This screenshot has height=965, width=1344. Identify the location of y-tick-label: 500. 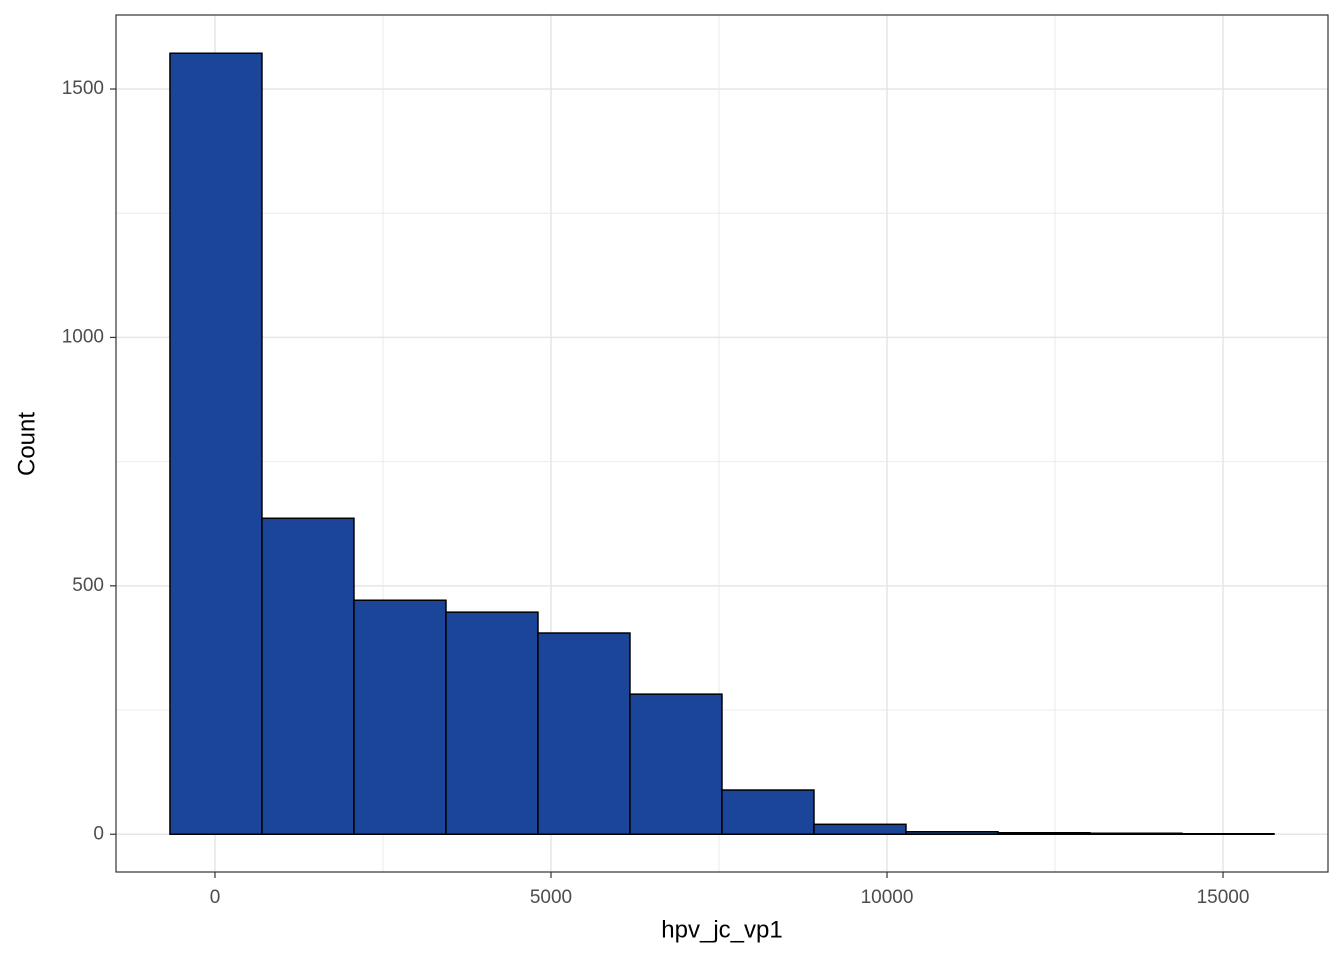
(88, 585).